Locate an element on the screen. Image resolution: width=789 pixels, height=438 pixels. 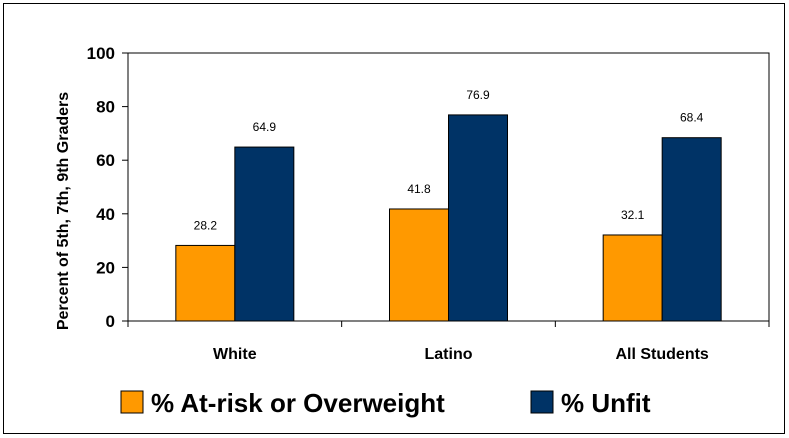
bar-value-label: 76.9 is located at coordinates (478, 95).